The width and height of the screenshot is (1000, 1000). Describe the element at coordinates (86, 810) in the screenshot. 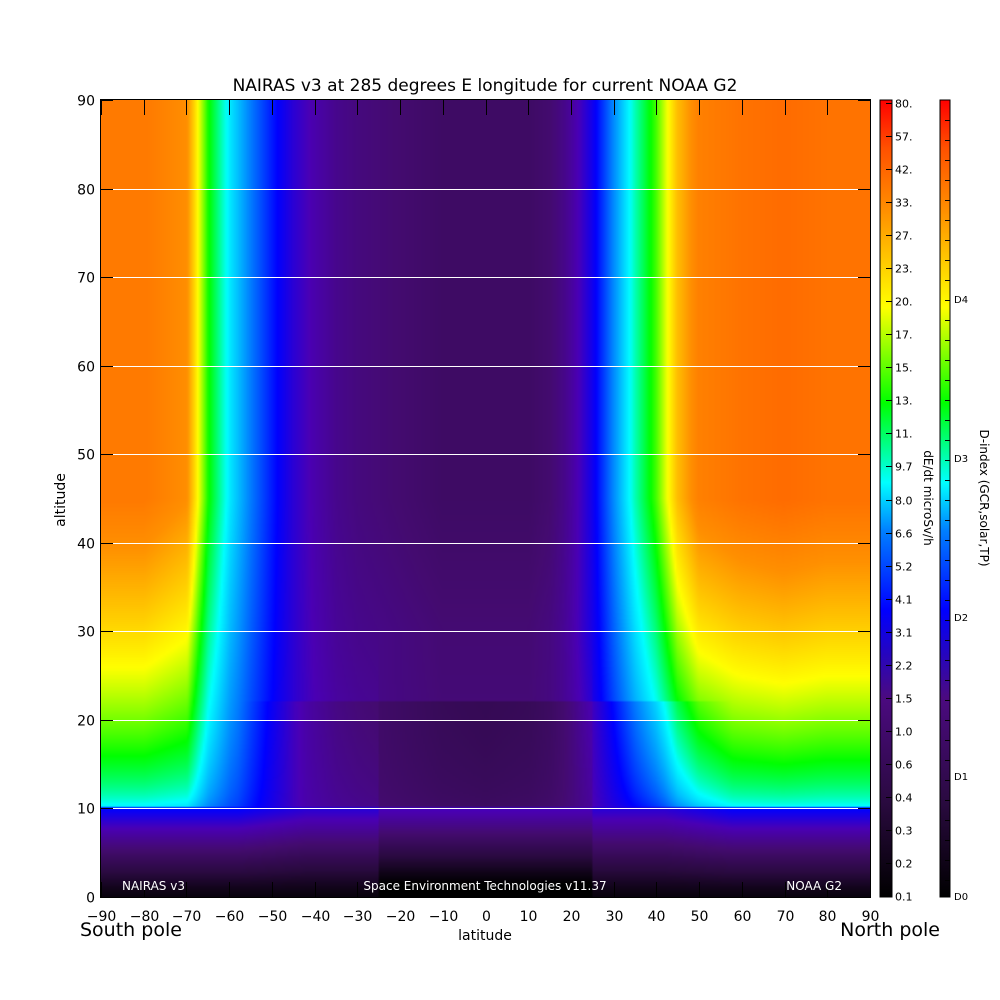

I see `y-tick-label: 10` at that location.